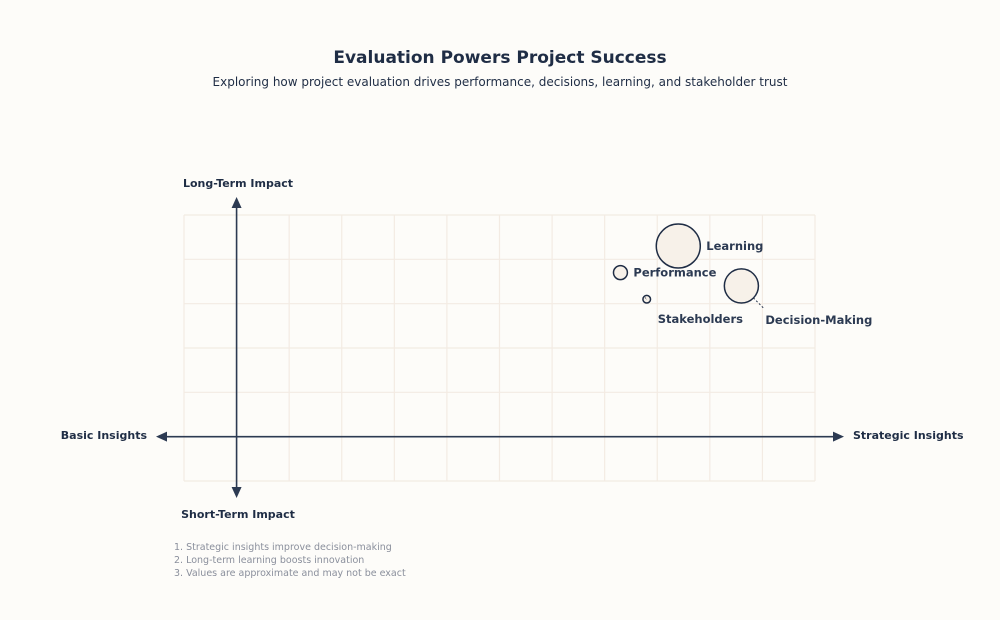  I want to click on bubble-performance, so click(620, 272).